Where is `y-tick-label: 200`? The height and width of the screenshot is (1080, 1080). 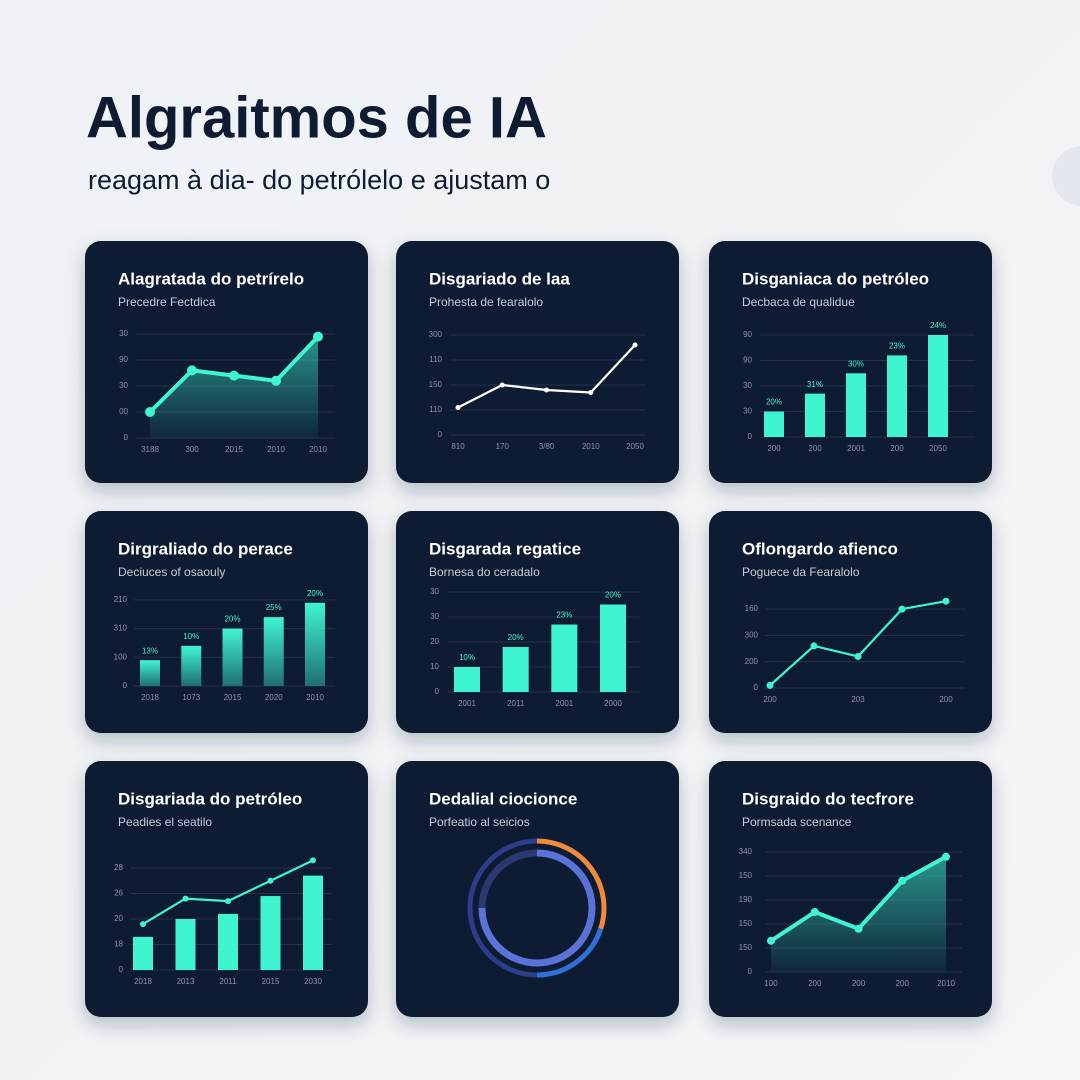
y-tick-label: 200 is located at coordinates (752, 661).